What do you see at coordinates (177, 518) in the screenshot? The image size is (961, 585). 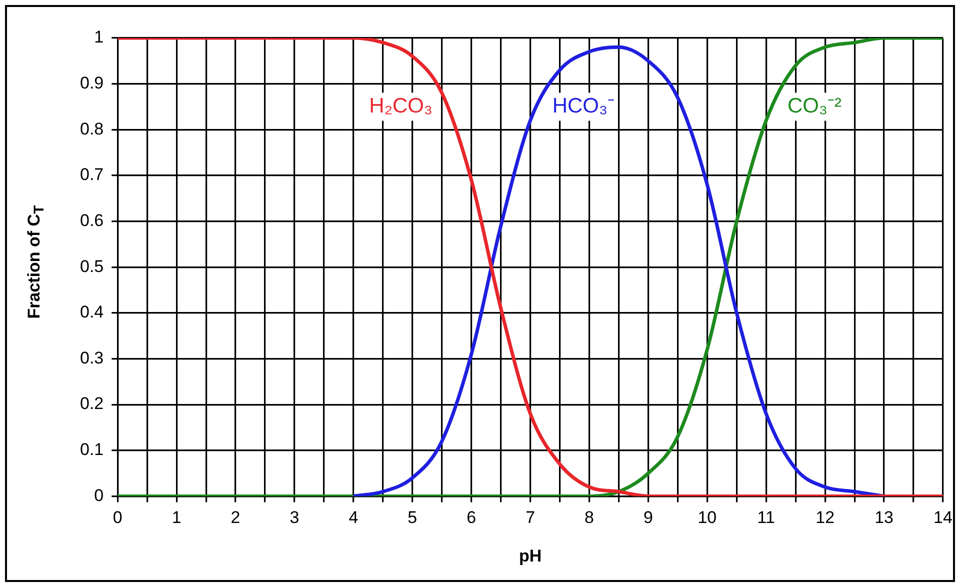 I see `x-tick-label: 1` at bounding box center [177, 518].